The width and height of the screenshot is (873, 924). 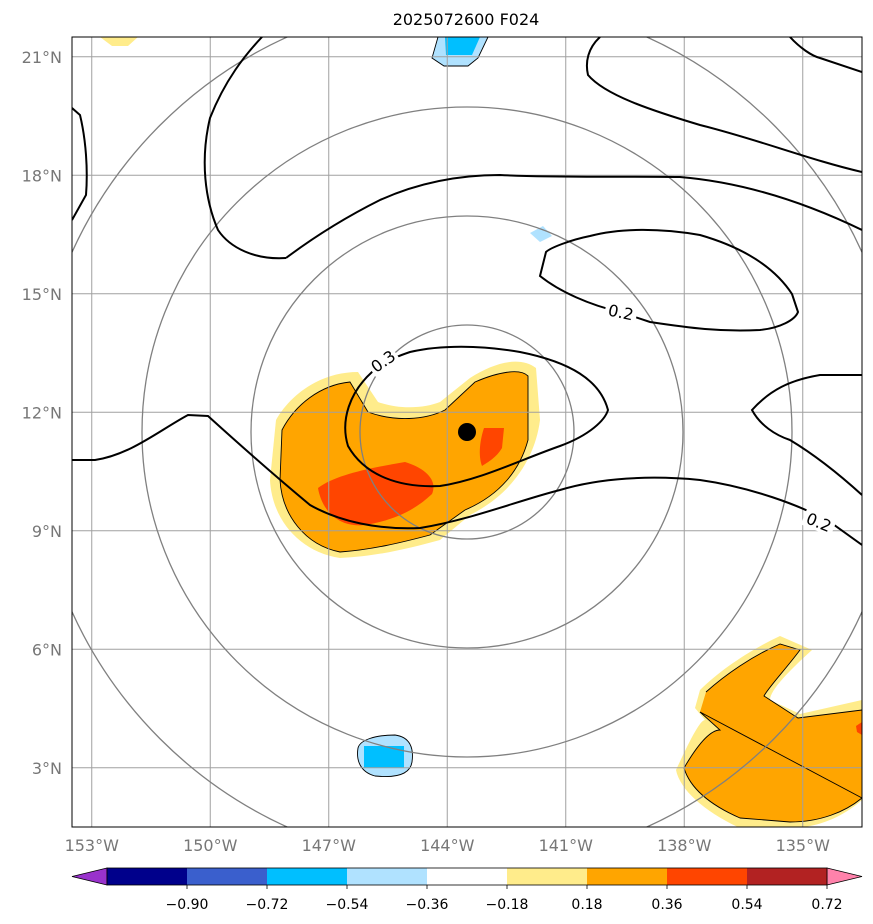 I want to click on lon-tick-label: 144°W, so click(x=447, y=845).